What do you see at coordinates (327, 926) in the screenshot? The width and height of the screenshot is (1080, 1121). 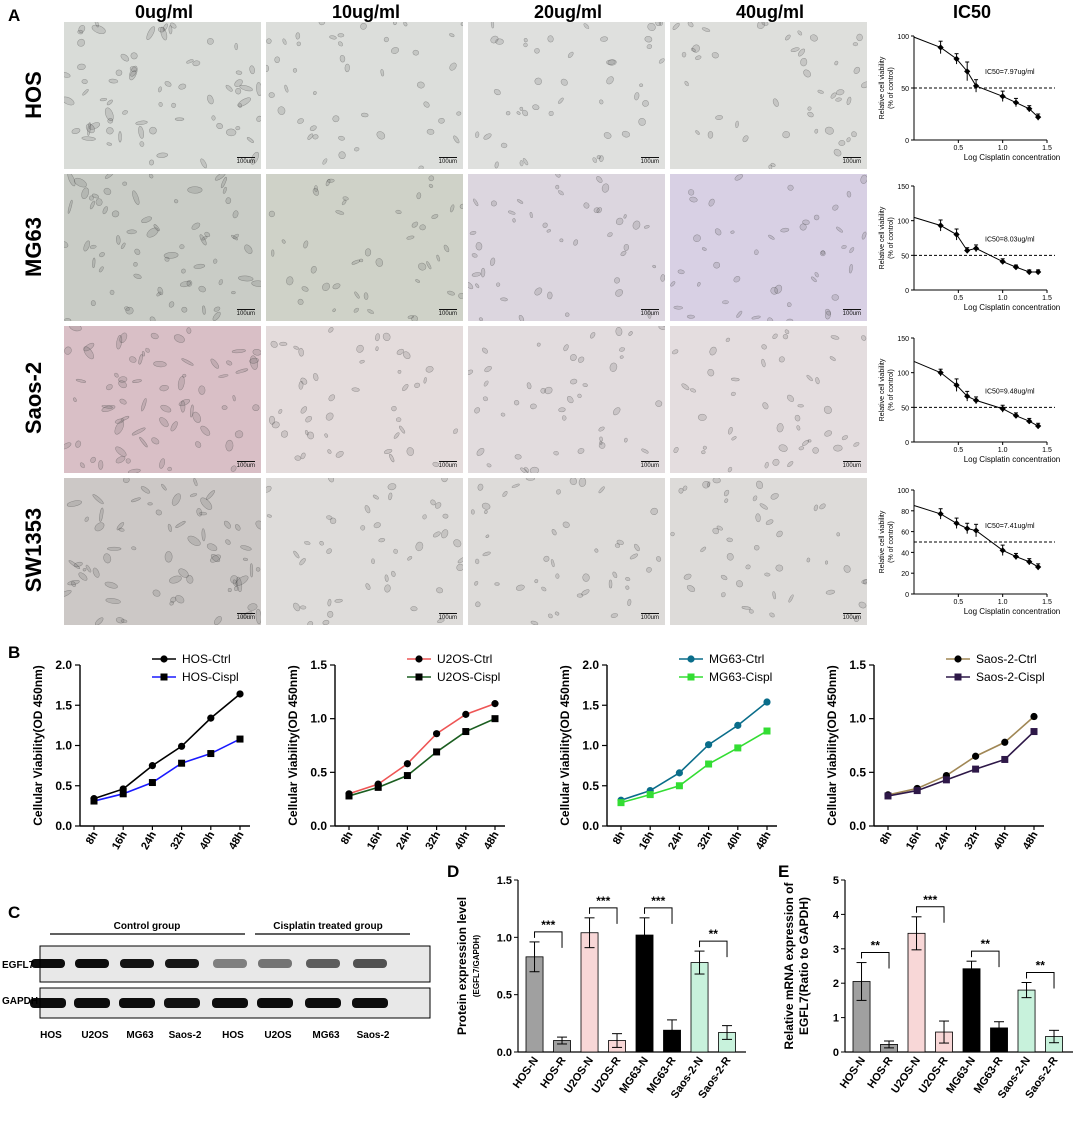 I see `group-label-cisplatin: Cisplatin treated group` at bounding box center [327, 926].